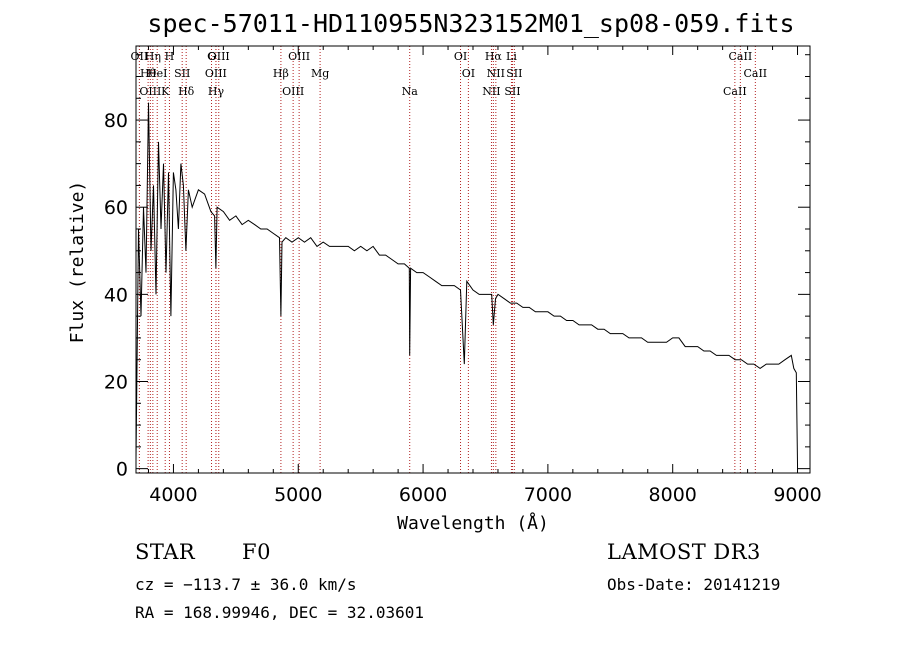  Describe the element at coordinates (511, 56) in the screenshot. I see `spectral-line-label: Li` at that location.